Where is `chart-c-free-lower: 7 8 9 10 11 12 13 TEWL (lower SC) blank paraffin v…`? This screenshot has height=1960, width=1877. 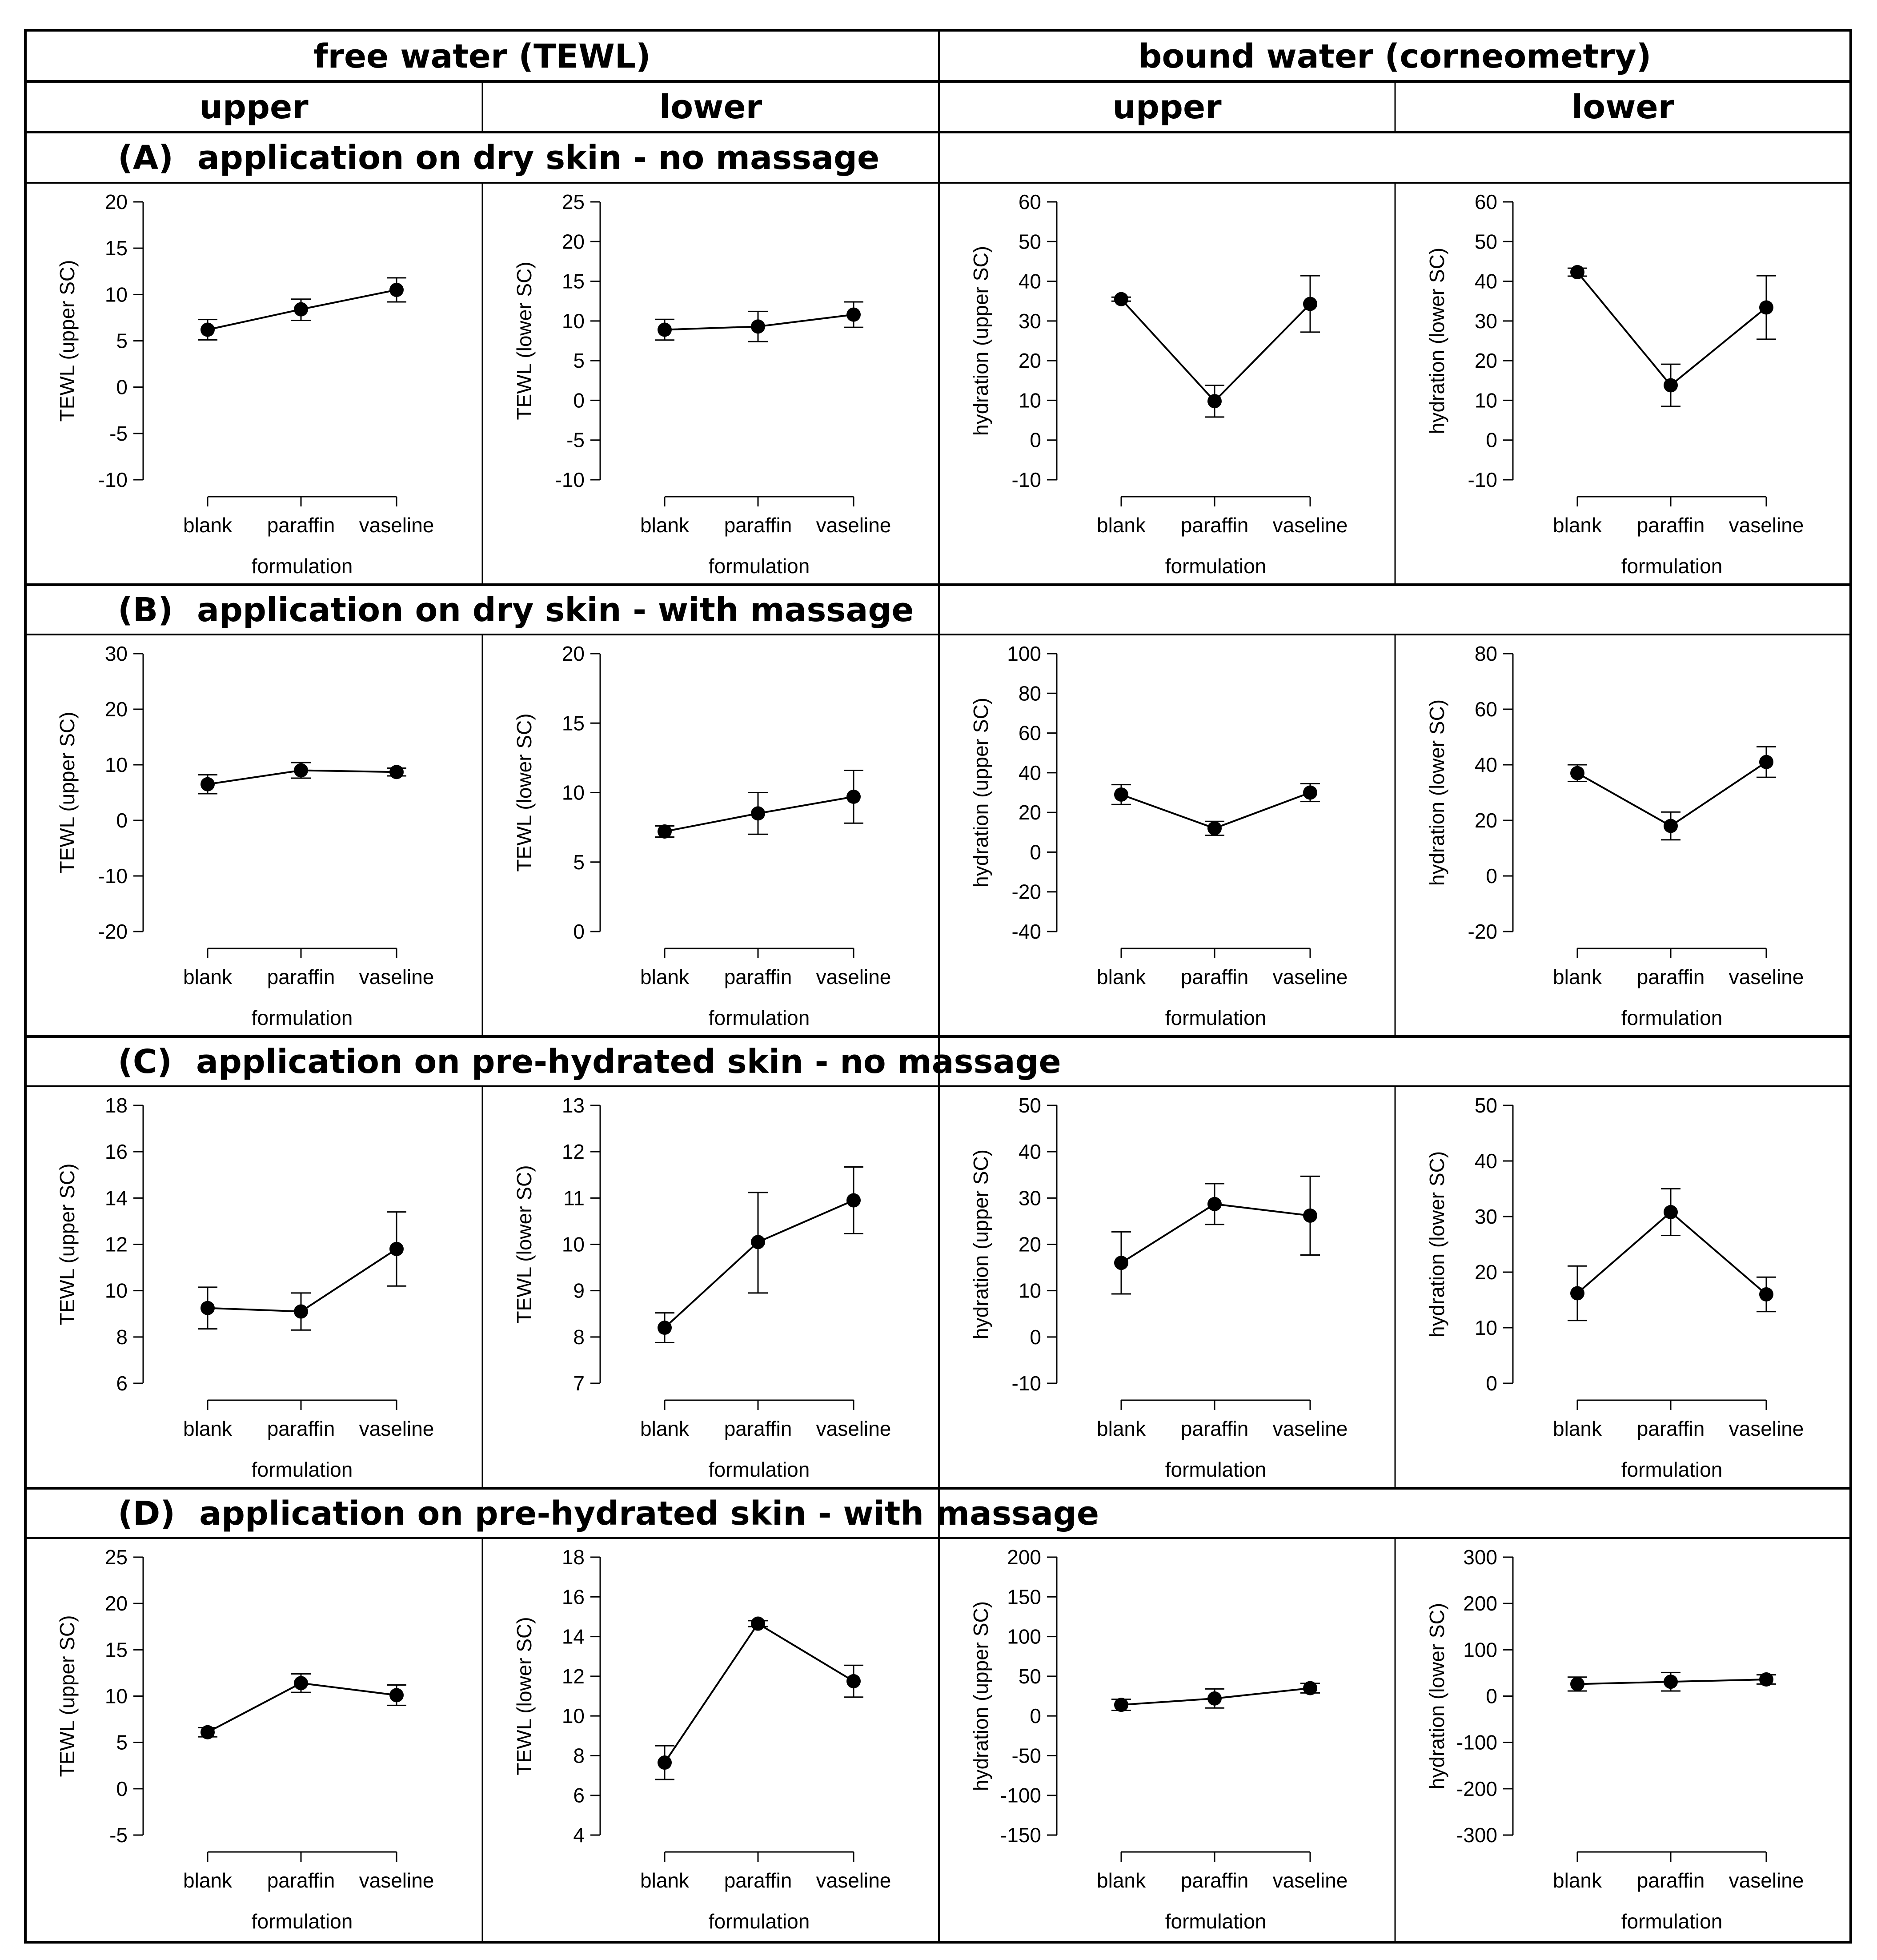 chart-c-free-lower: 7 8 9 10 11 12 13 TEWL (lower SC) blank paraffin v… is located at coordinates (710, 1288).